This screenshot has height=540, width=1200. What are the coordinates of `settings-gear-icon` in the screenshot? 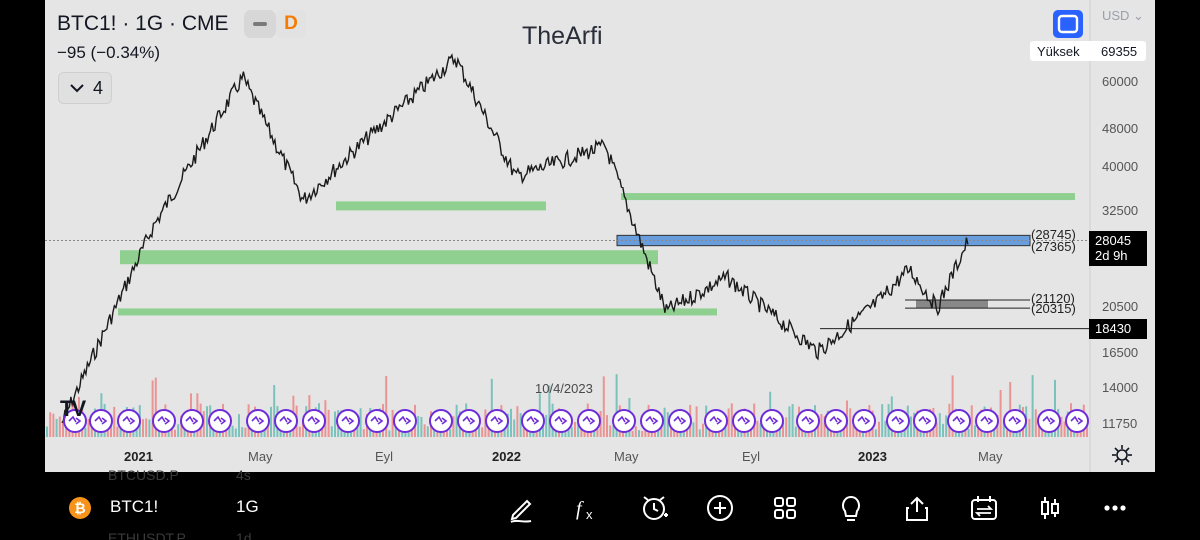 It's located at (1122, 455).